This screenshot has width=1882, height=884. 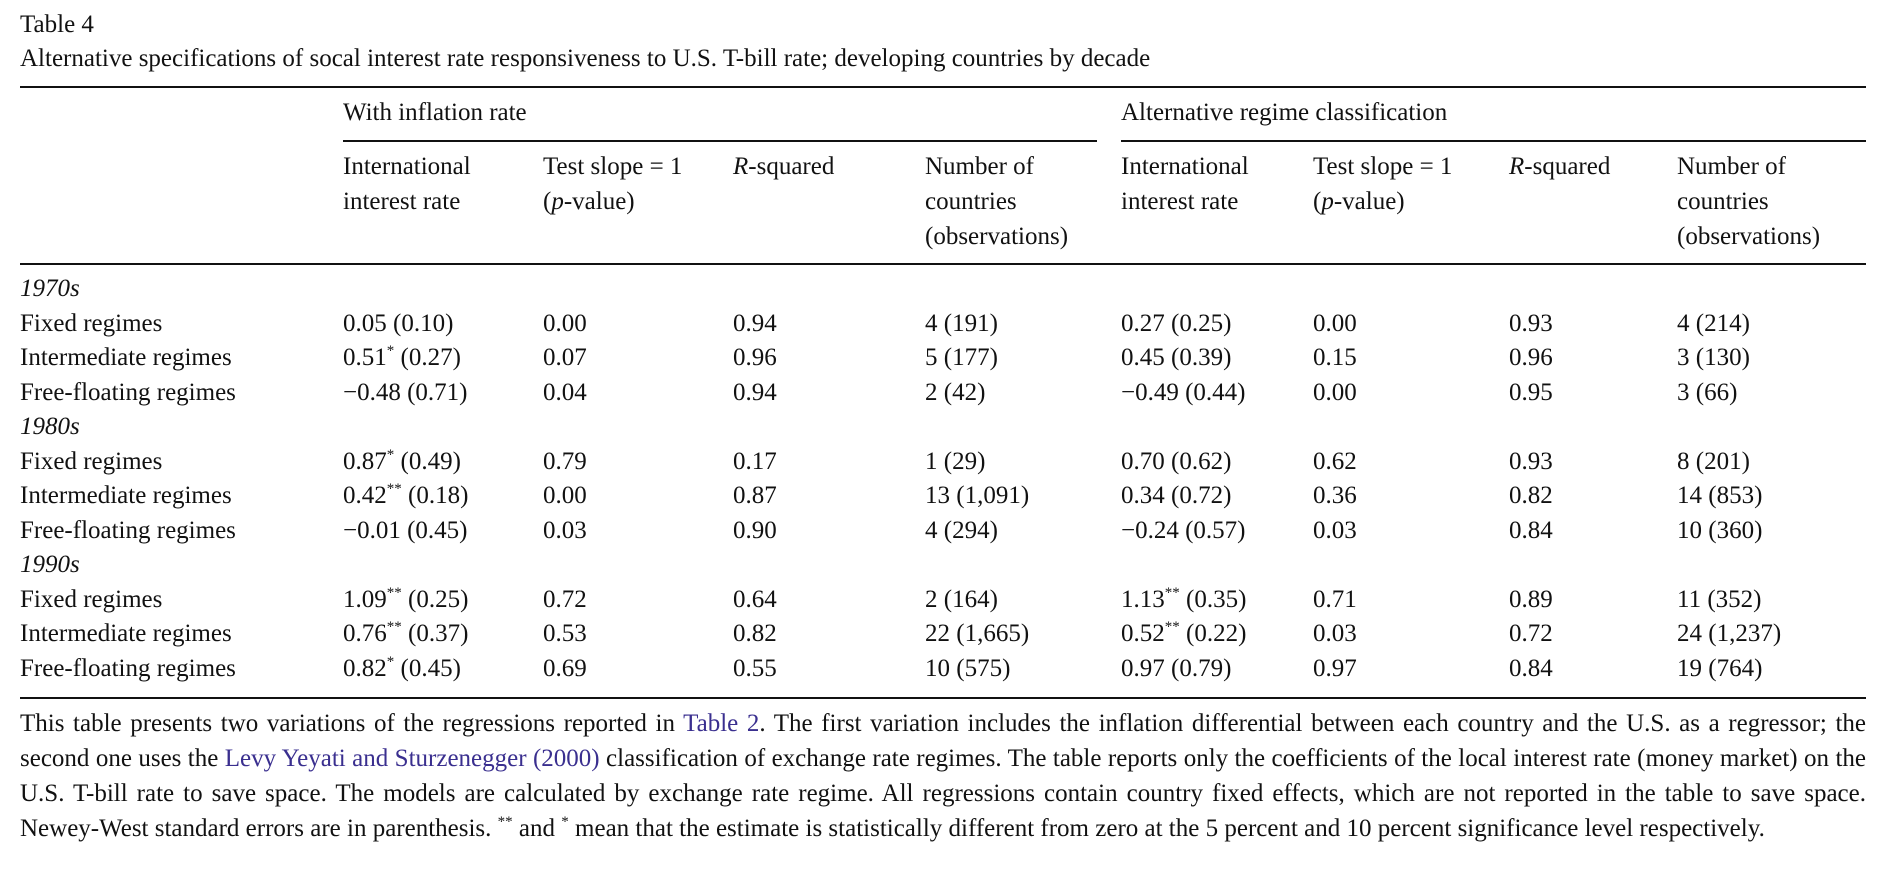 What do you see at coordinates (1720, 668) in the screenshot?
I see `num-countries-cell: 19 (764)` at bounding box center [1720, 668].